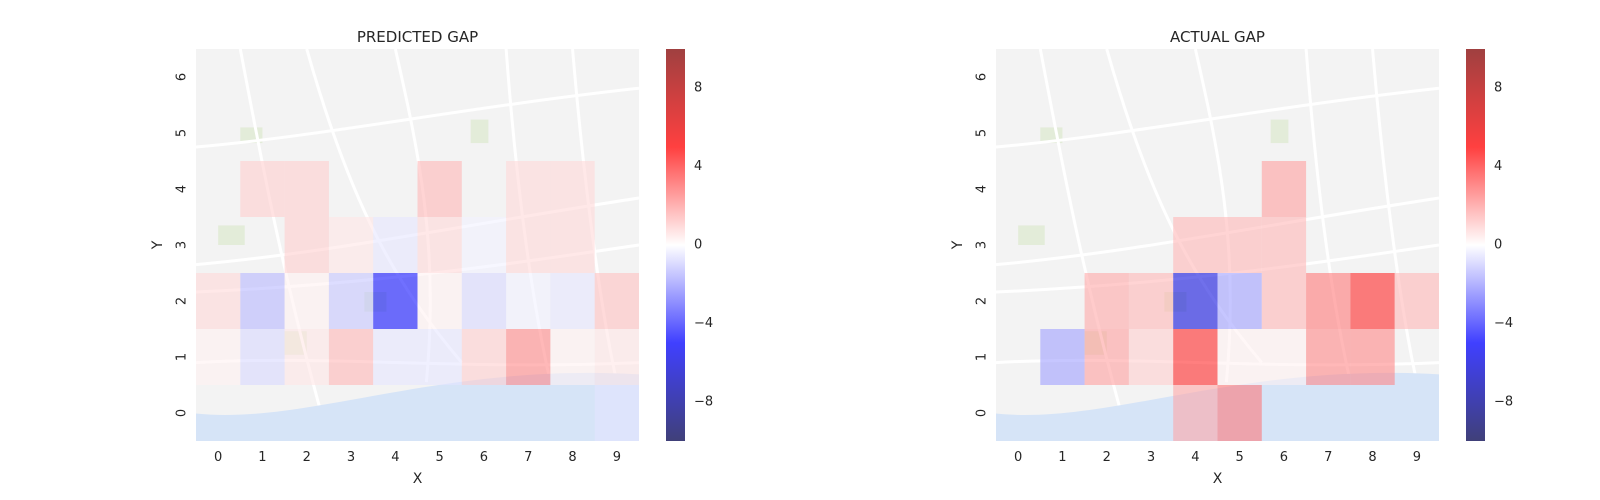  I want to click on map-river, so click(417, 406).